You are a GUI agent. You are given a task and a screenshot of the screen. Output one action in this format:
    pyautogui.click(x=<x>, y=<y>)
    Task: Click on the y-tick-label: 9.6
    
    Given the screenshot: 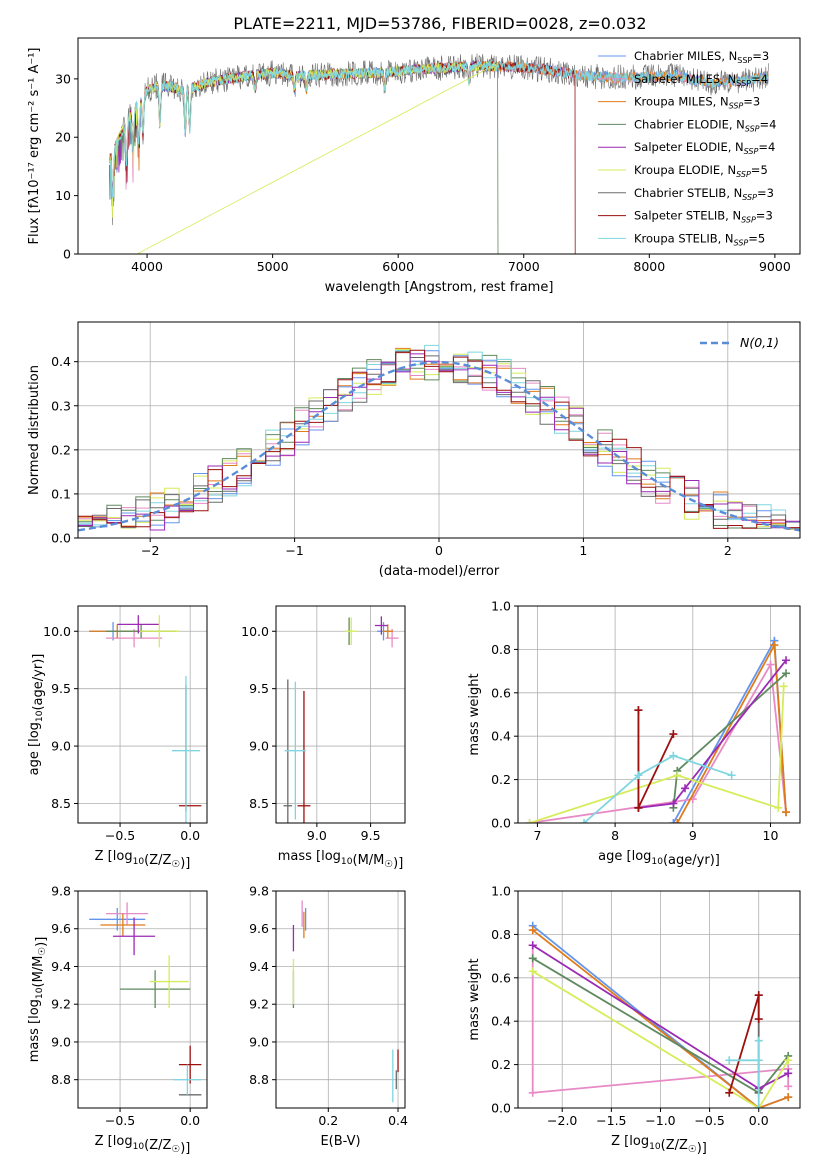 What is the action you would take?
    pyautogui.click(x=259, y=928)
    